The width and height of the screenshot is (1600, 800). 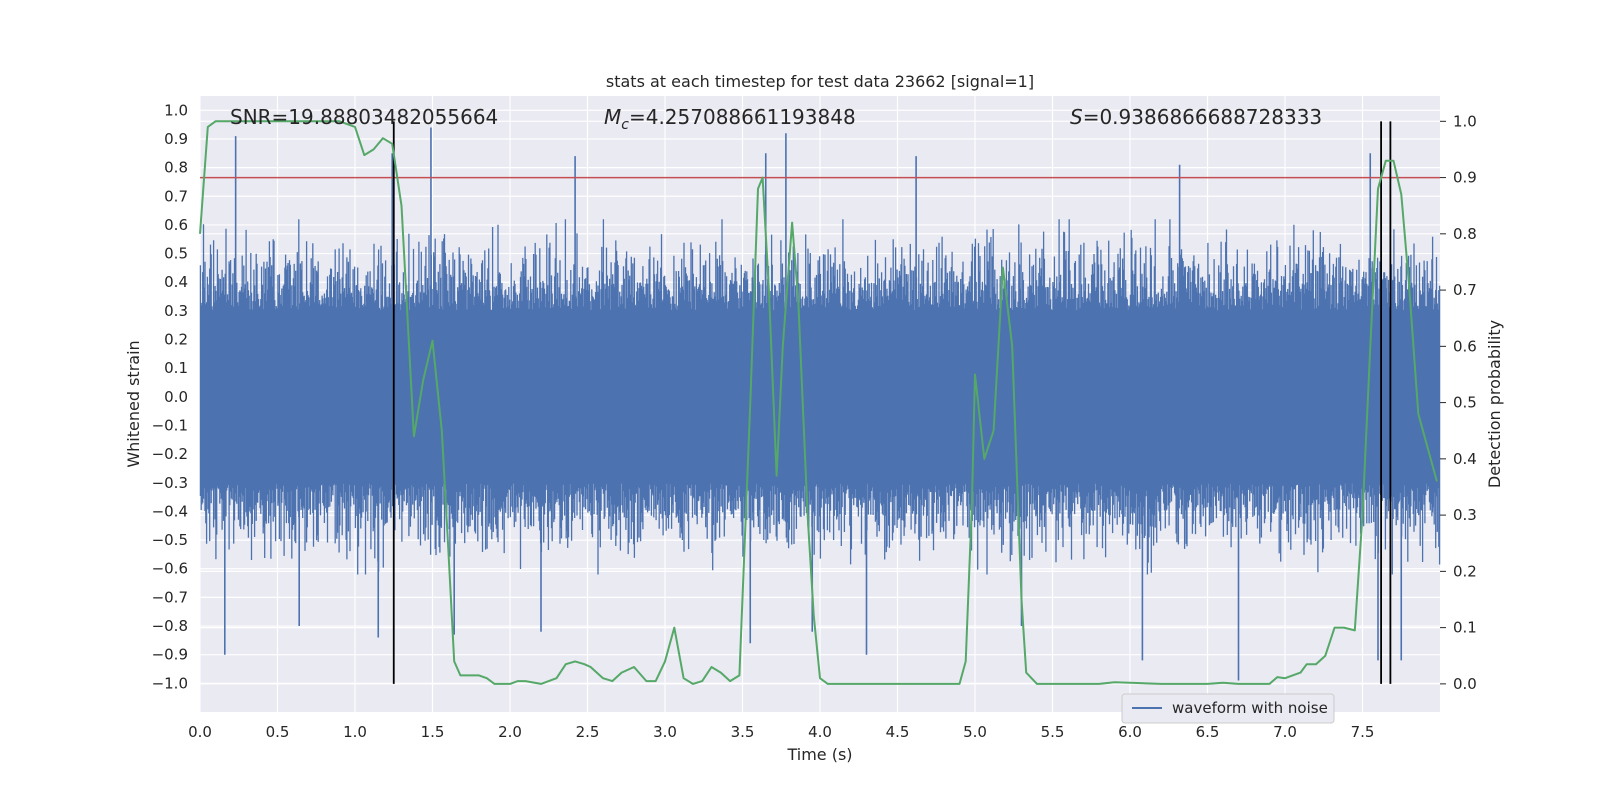 What do you see at coordinates (1208, 732) in the screenshot?
I see `x-tick-label: 6.5` at bounding box center [1208, 732].